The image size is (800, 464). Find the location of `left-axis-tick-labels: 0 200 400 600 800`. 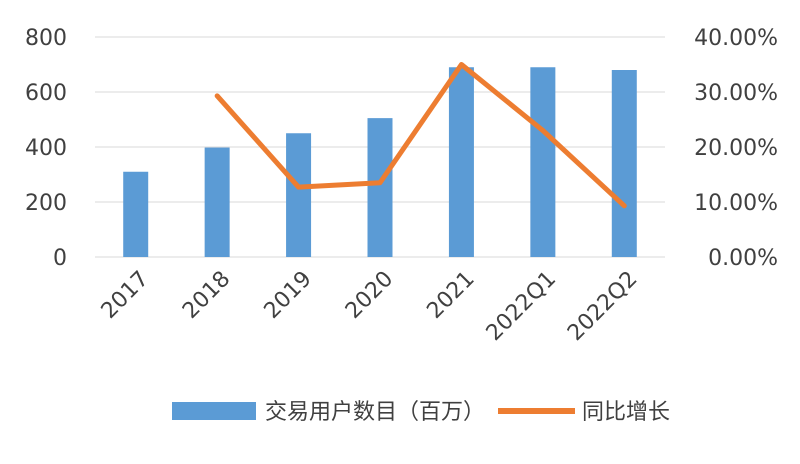

left-axis-tick-labels: 0 200 400 600 800 is located at coordinates (46, 148).